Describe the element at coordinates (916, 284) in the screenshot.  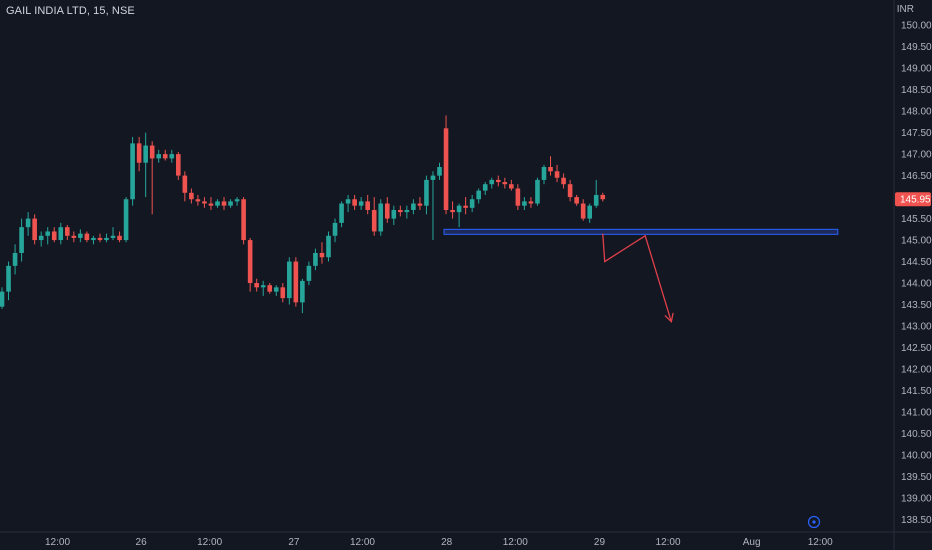
I see `price-tick-label: 144.00` at that location.